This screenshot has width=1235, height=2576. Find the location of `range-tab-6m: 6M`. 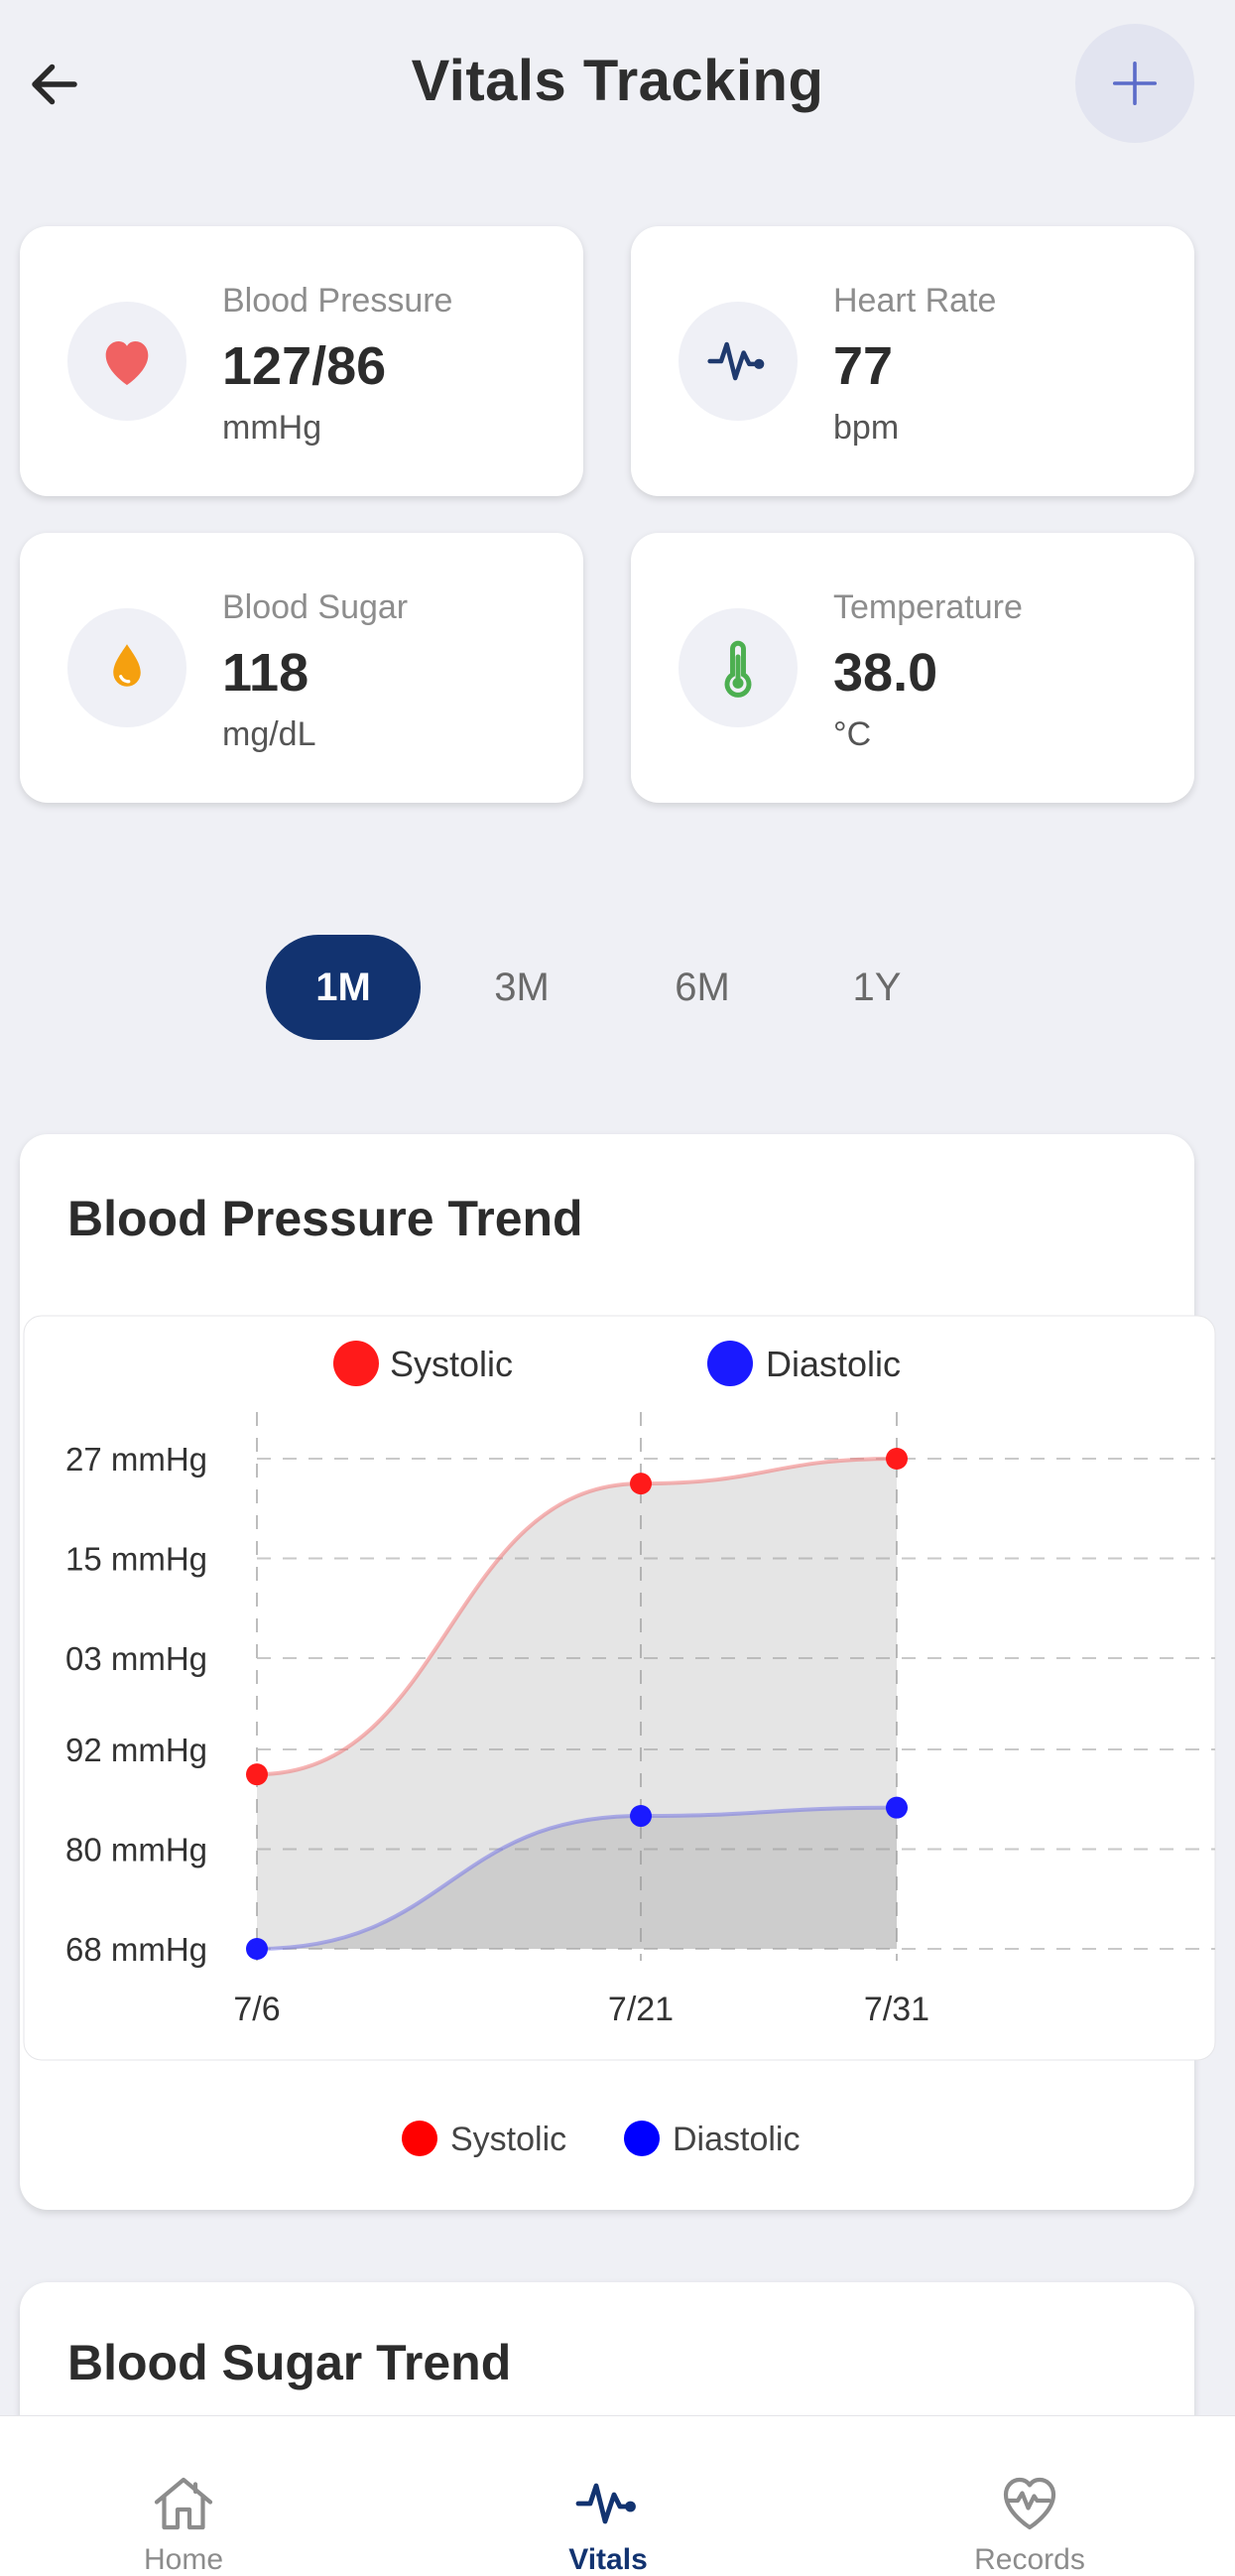

range-tab-6m: 6M is located at coordinates (703, 987).